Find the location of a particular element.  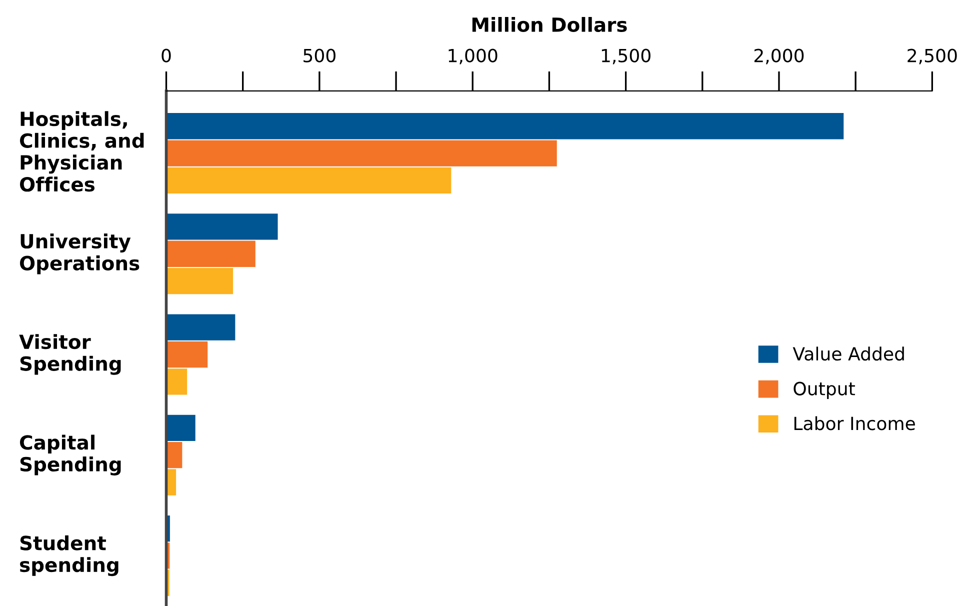

x-tick-label: 1,500 is located at coordinates (626, 56).